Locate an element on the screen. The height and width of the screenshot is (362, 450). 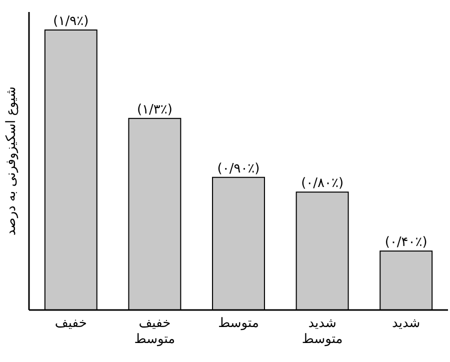
x-tick-label: خفیف متوسط is located at coordinates (154, 332).